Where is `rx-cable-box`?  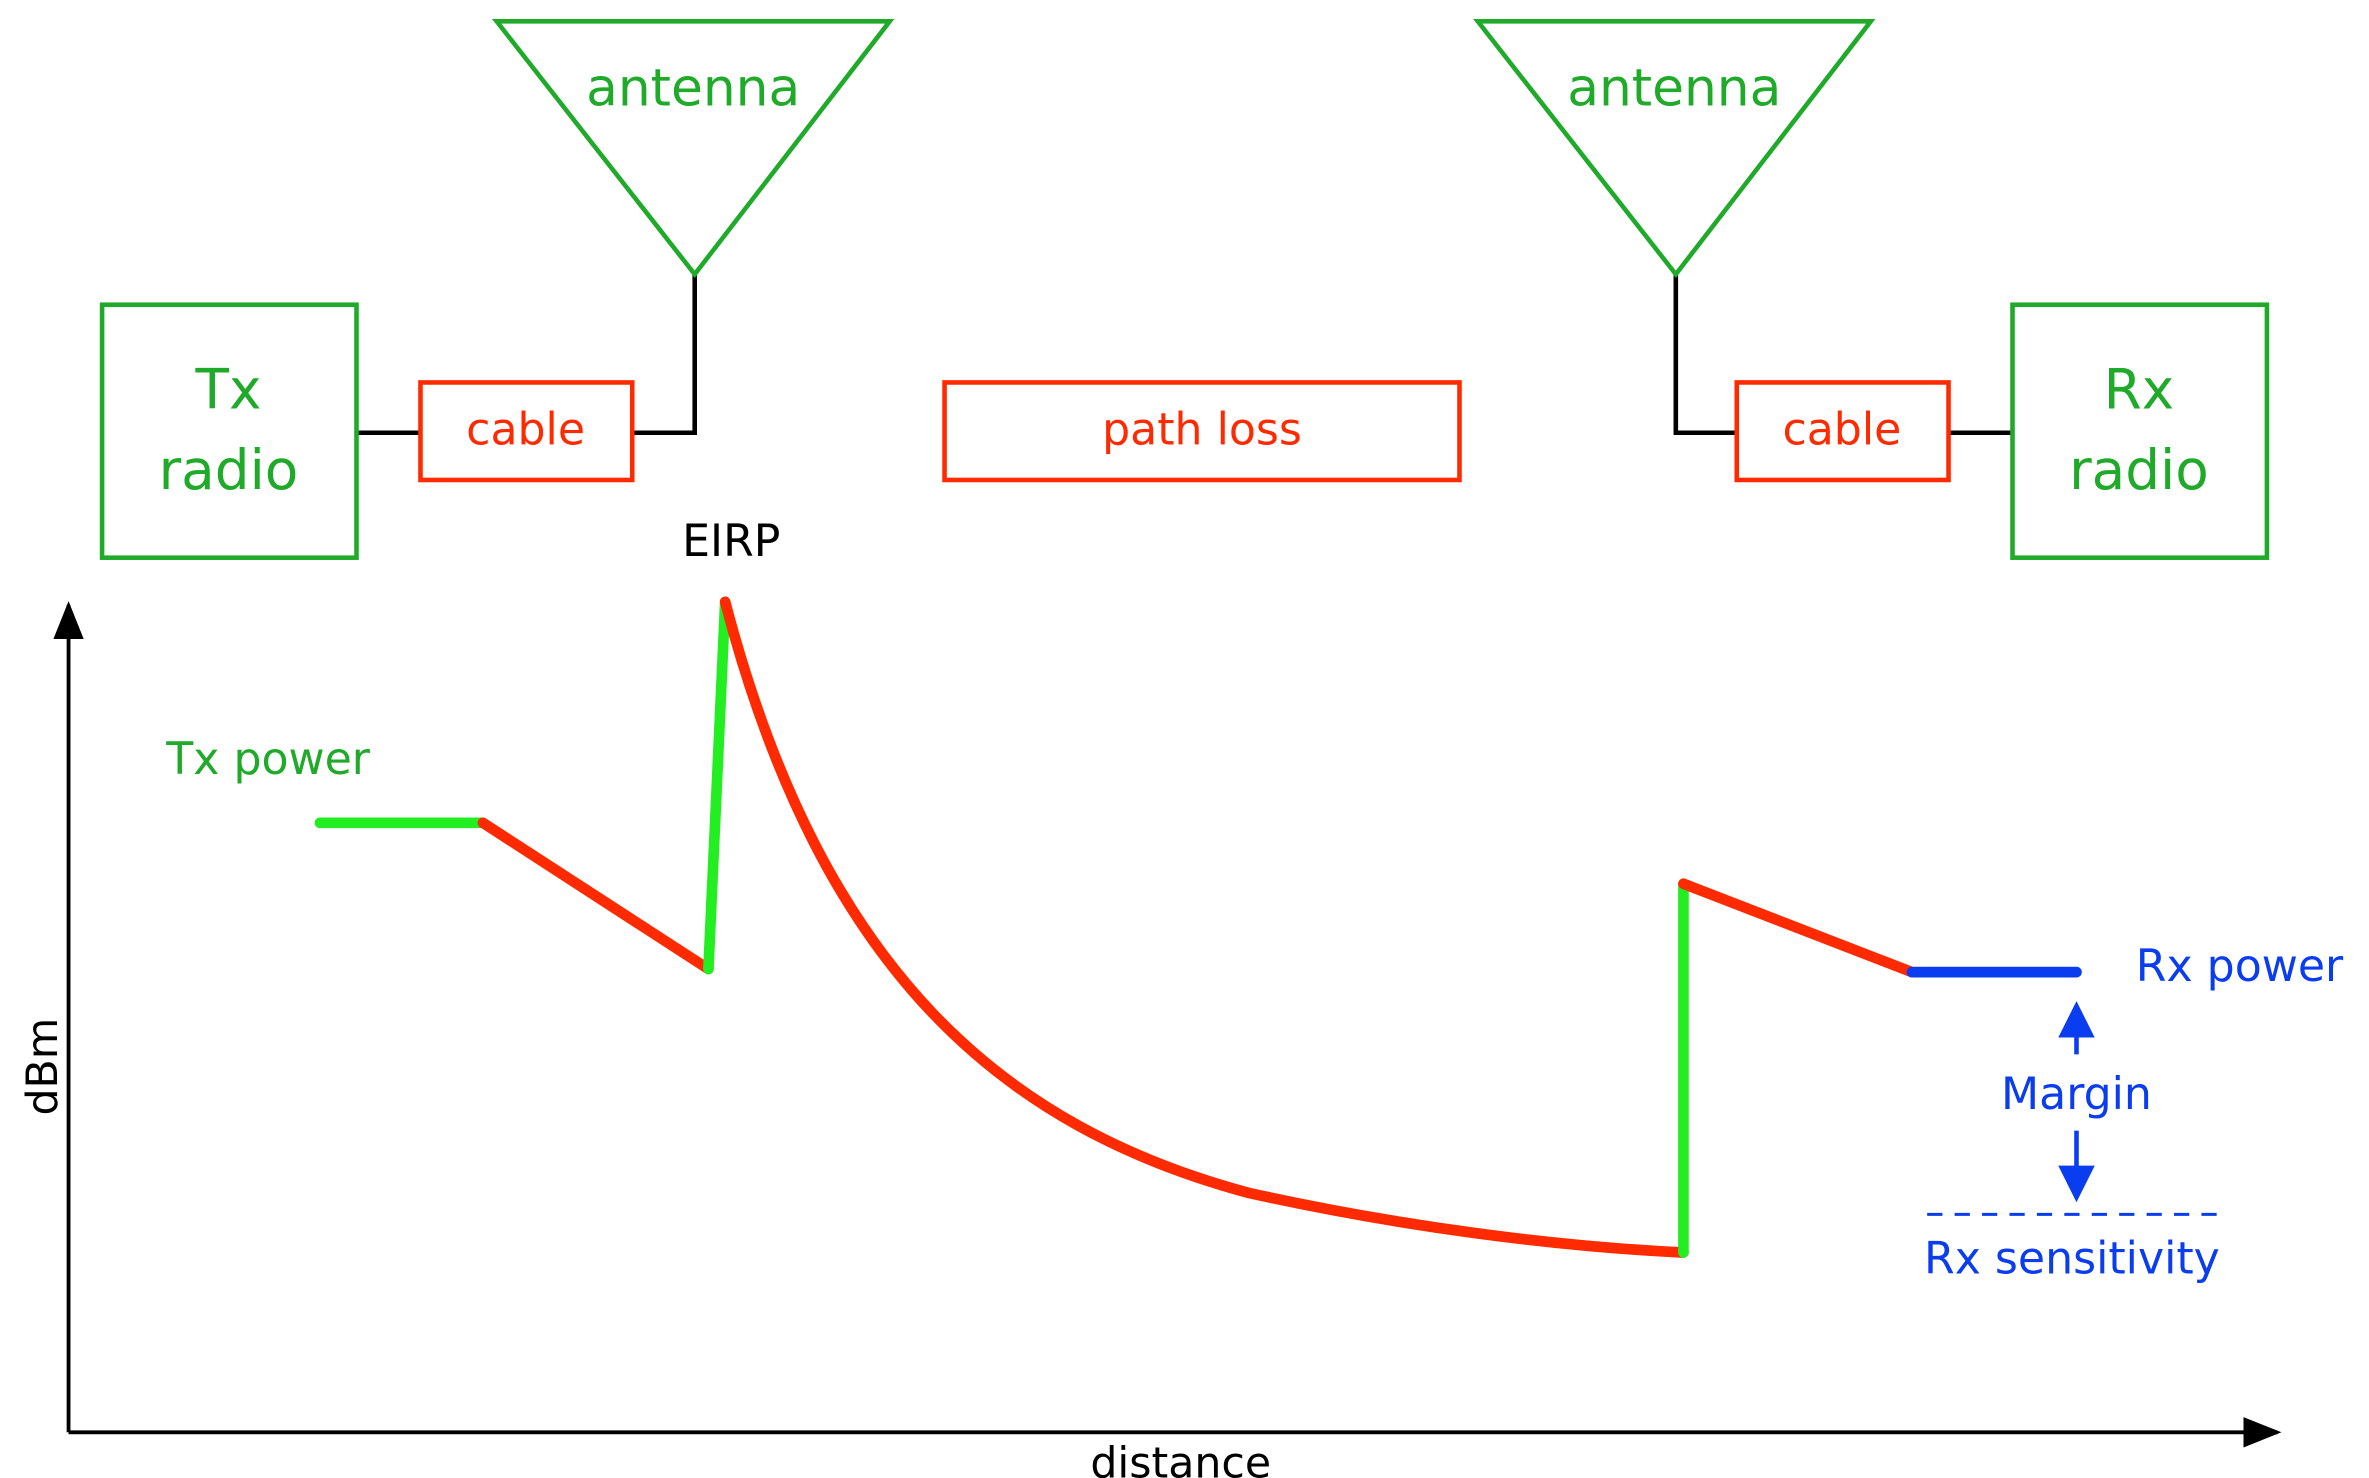
rx-cable-box is located at coordinates (1842, 431).